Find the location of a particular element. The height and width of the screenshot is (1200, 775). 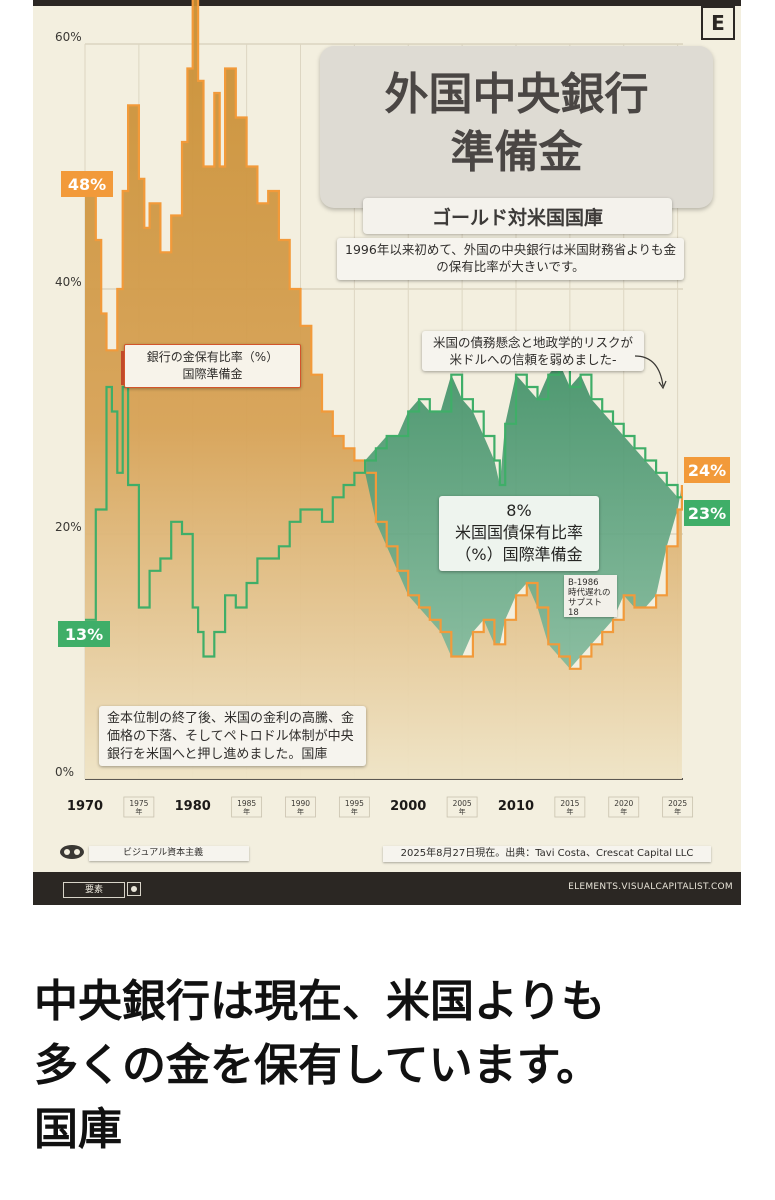

x-tick-minor-year: 2005 is located at coordinates (462, 803).